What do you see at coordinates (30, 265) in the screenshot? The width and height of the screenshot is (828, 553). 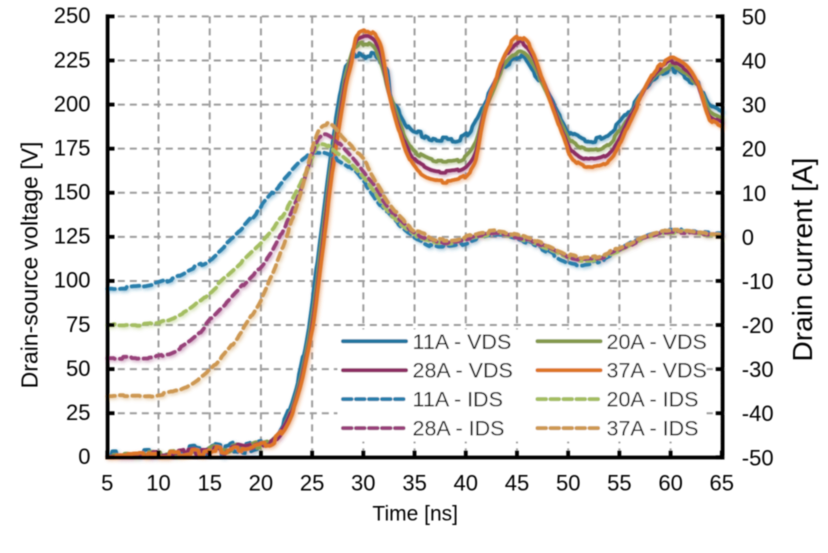 I see `svg-text: Drain-source voltage [V]` at bounding box center [30, 265].